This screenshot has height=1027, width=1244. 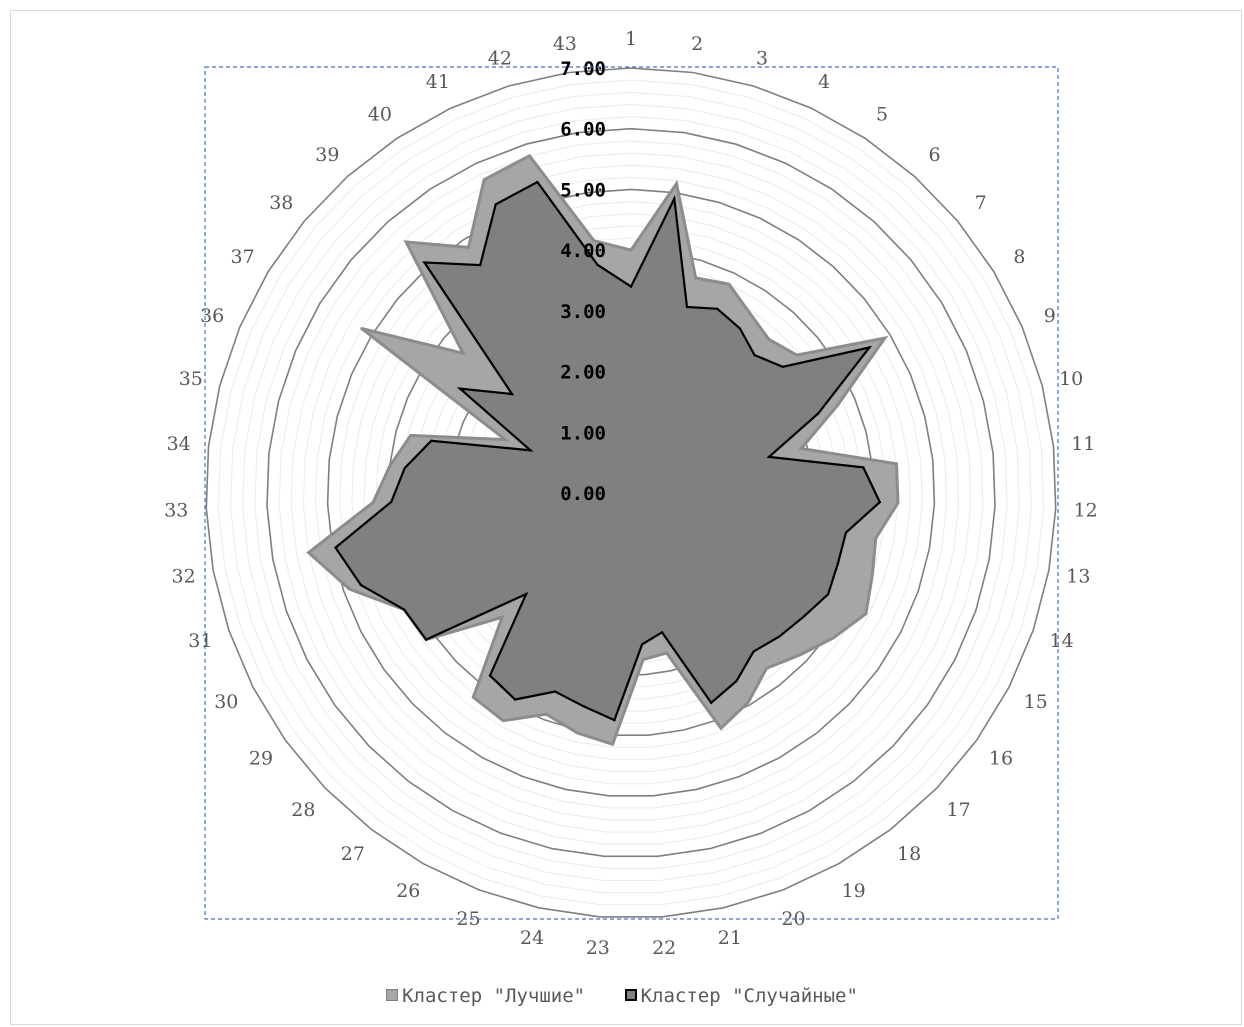 I want to click on category-label: 16, so click(x=1001, y=759).